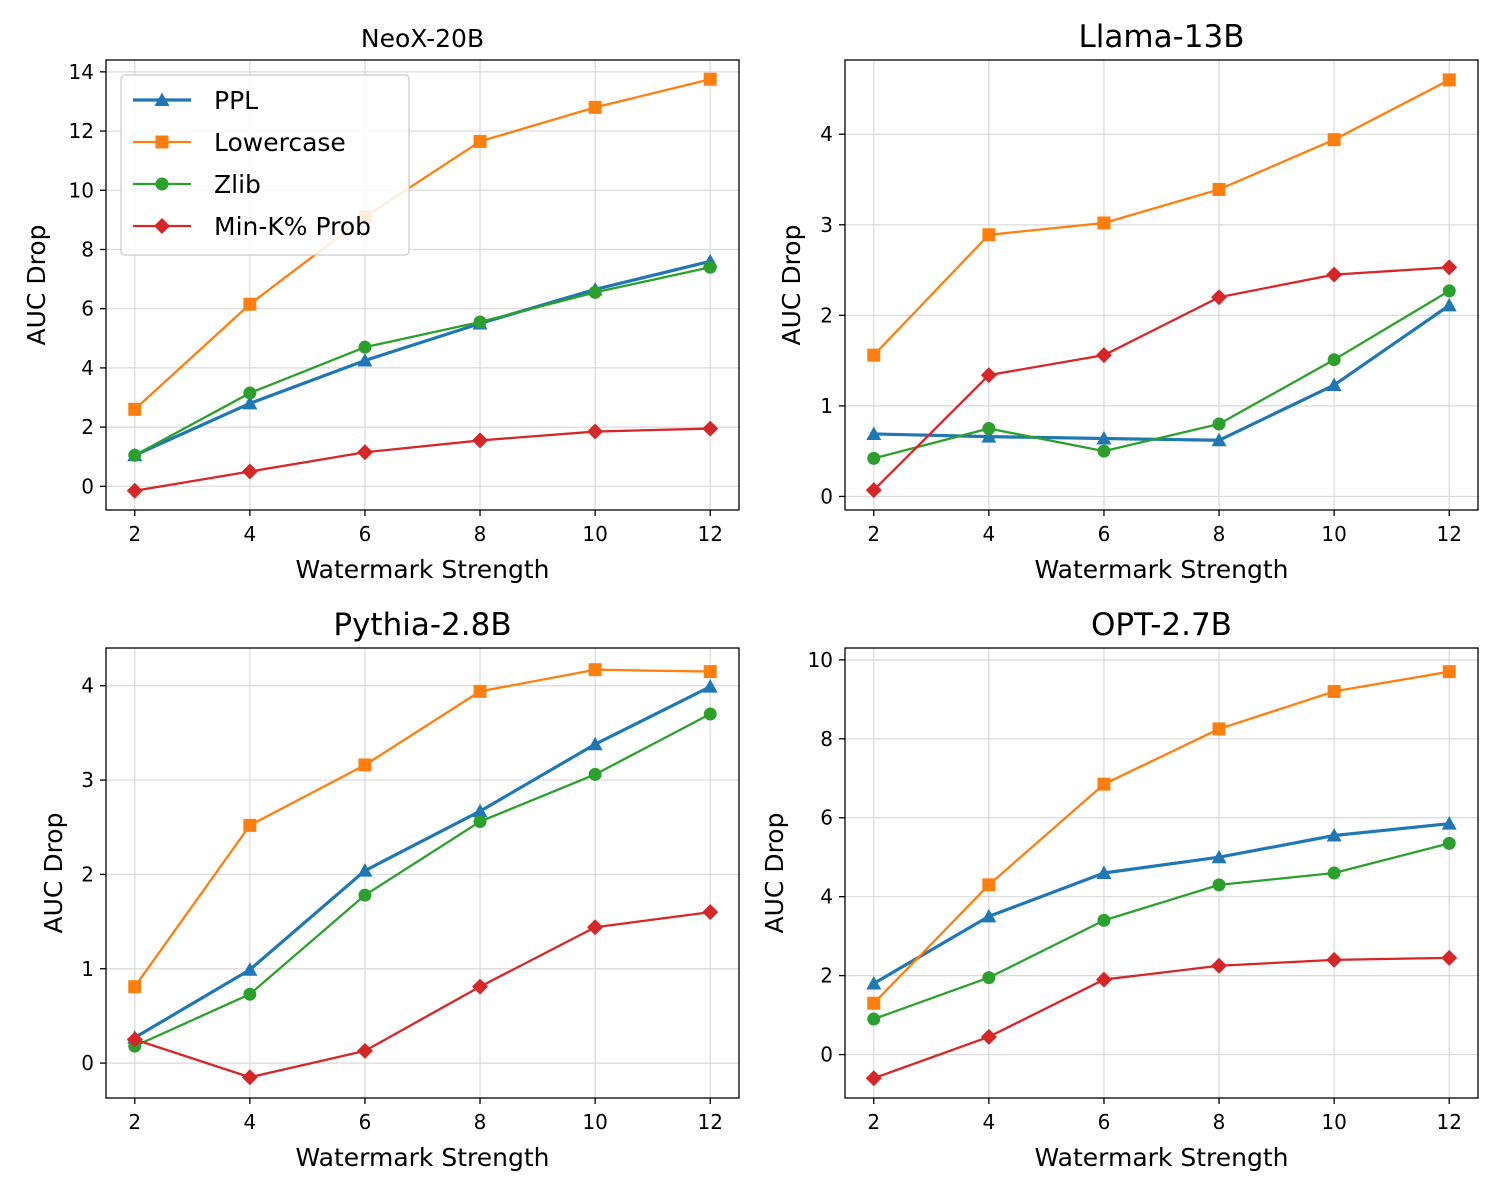  What do you see at coordinates (292, 226) in the screenshot?
I see `legend-label: Min-K% Prob` at bounding box center [292, 226].